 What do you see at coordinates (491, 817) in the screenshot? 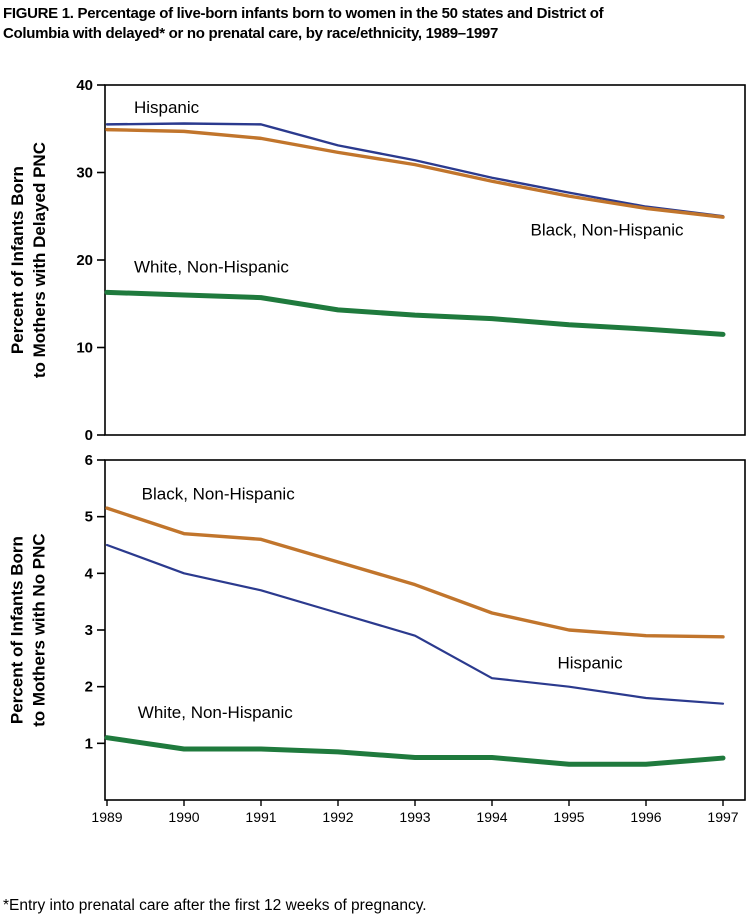
I see `x-tick-label: 1994` at bounding box center [491, 817].